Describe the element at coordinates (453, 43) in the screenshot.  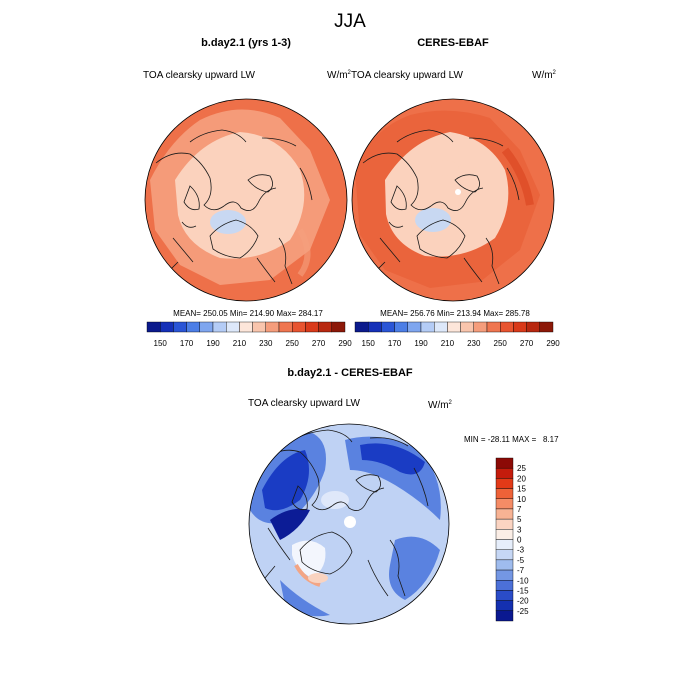
I see `panel-obs-title: CERES-EBAF` at that location.